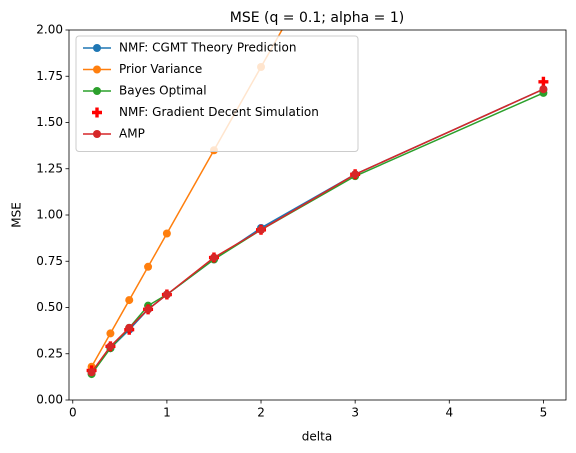 The width and height of the screenshot is (576, 453). Describe the element at coordinates (17, 215) in the screenshot. I see `y-axis-label: MSE` at that location.